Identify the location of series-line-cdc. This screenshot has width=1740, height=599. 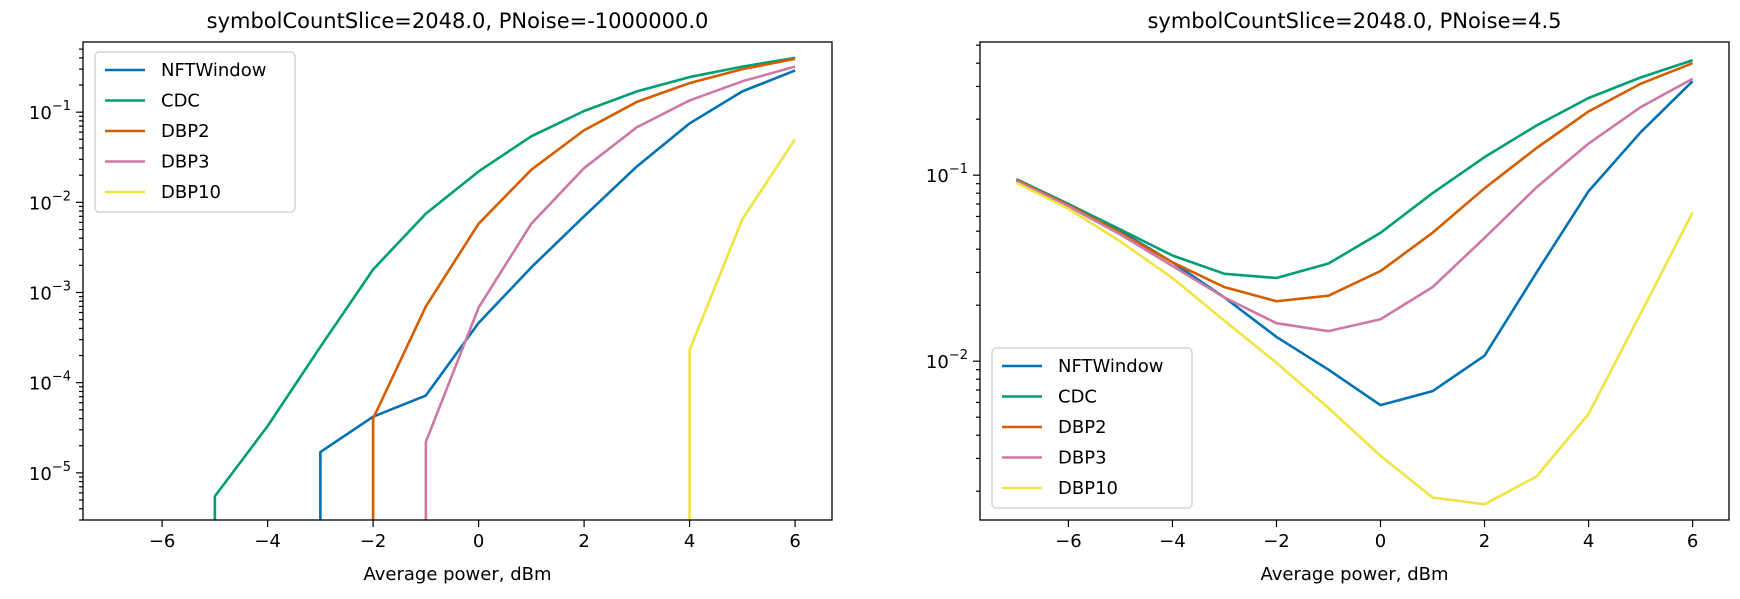
(1354, 169).